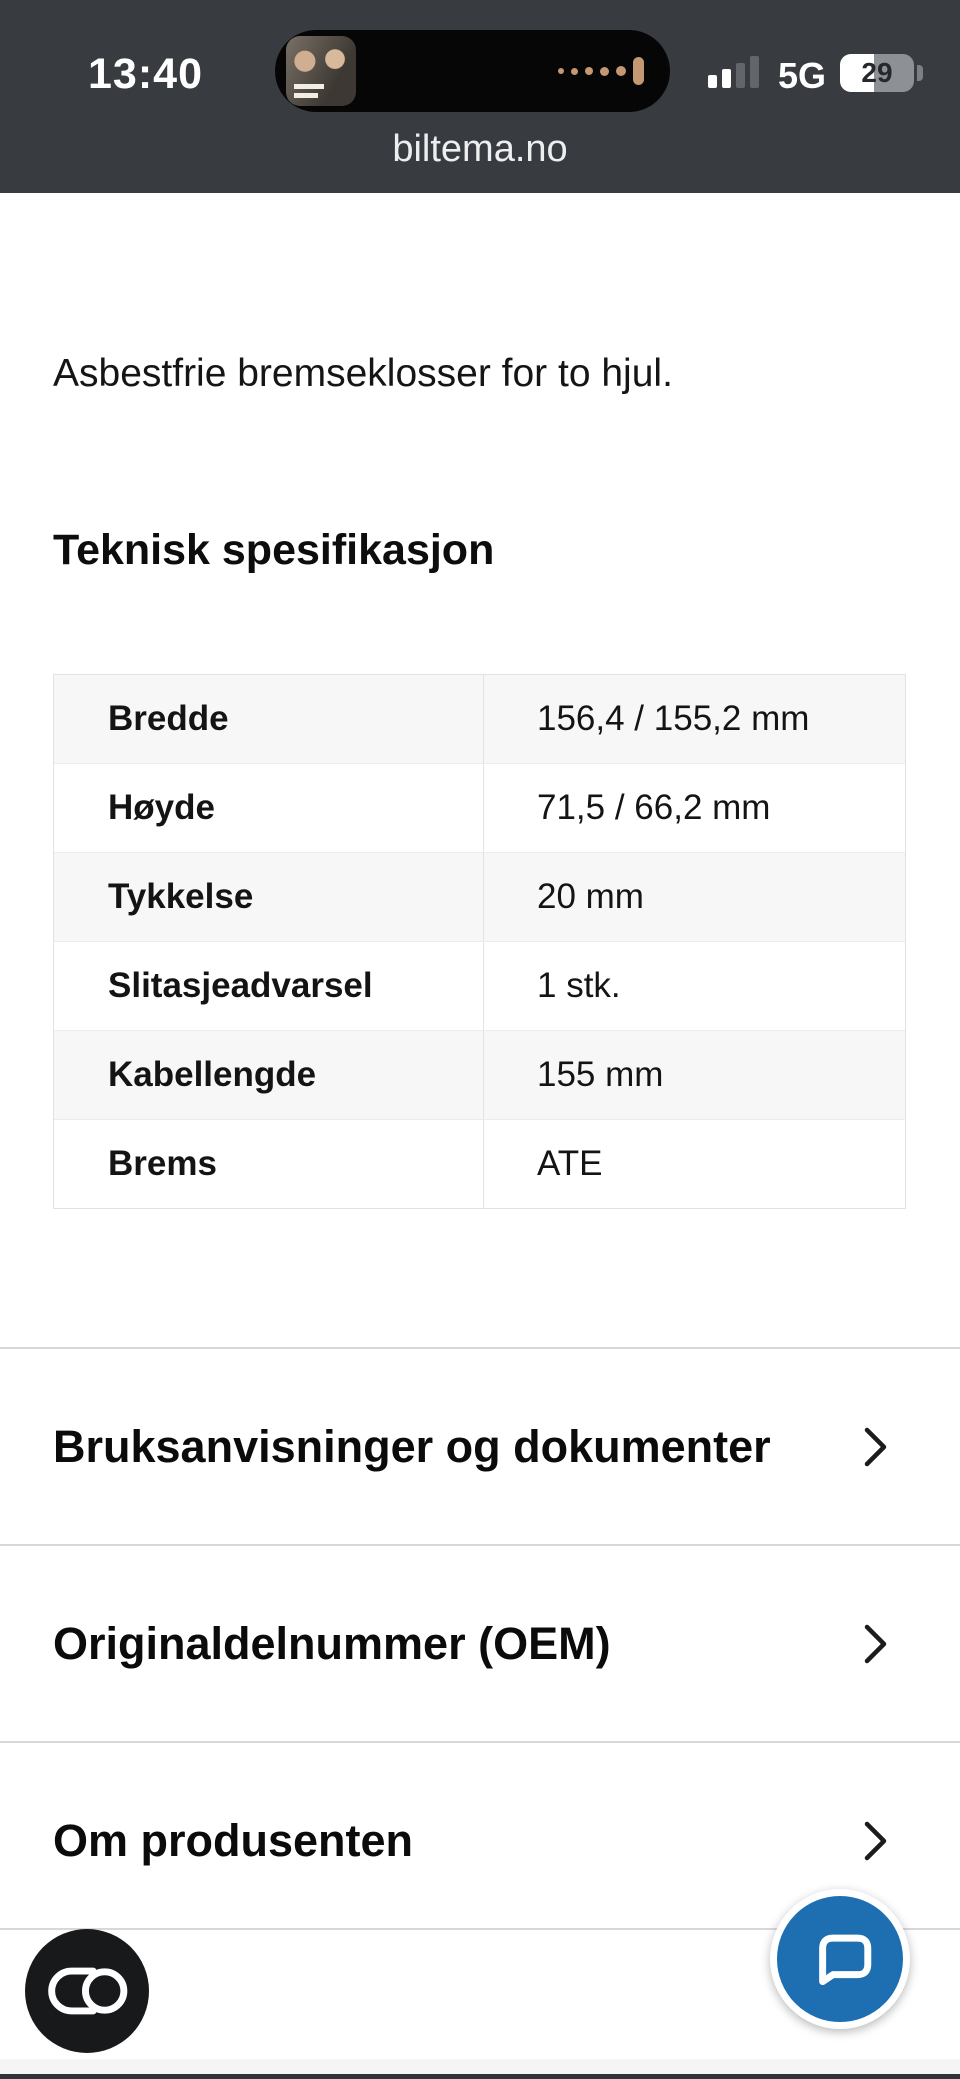  I want to click on accordion-label: Om produsenten, so click(233, 1840).